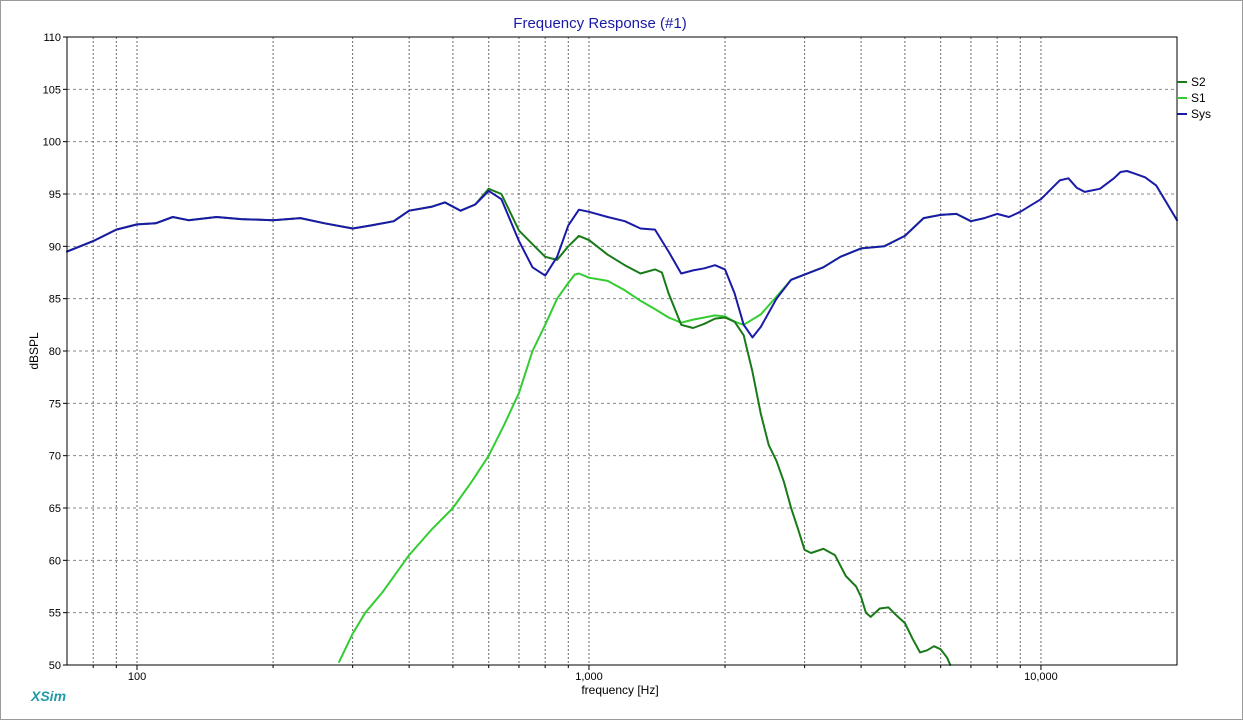 The height and width of the screenshot is (720, 1243). Describe the element at coordinates (1198, 98) in the screenshot. I see `legend-label-s1: S1` at that location.